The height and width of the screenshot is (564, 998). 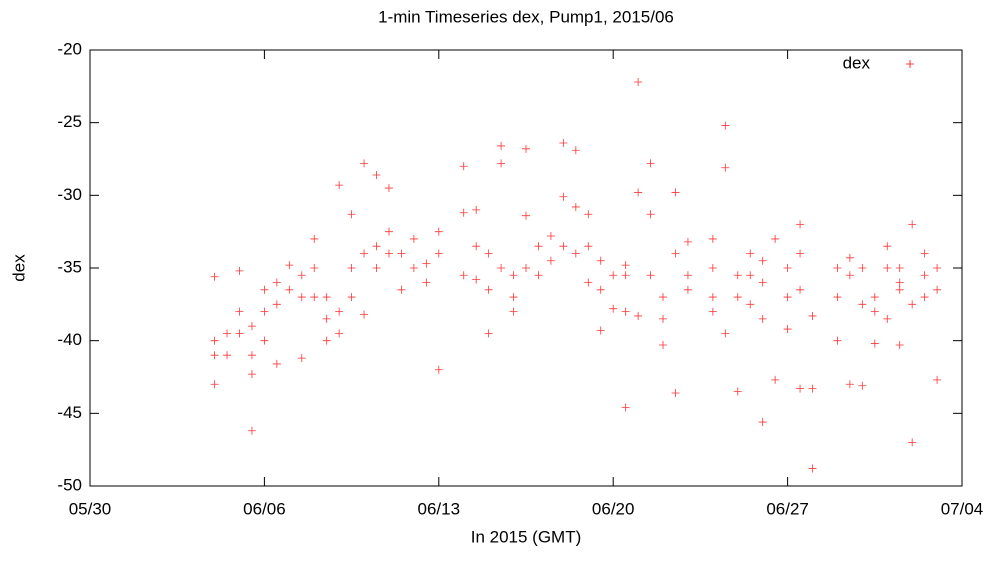 I want to click on y-tick-label: -45, so click(x=69, y=412).